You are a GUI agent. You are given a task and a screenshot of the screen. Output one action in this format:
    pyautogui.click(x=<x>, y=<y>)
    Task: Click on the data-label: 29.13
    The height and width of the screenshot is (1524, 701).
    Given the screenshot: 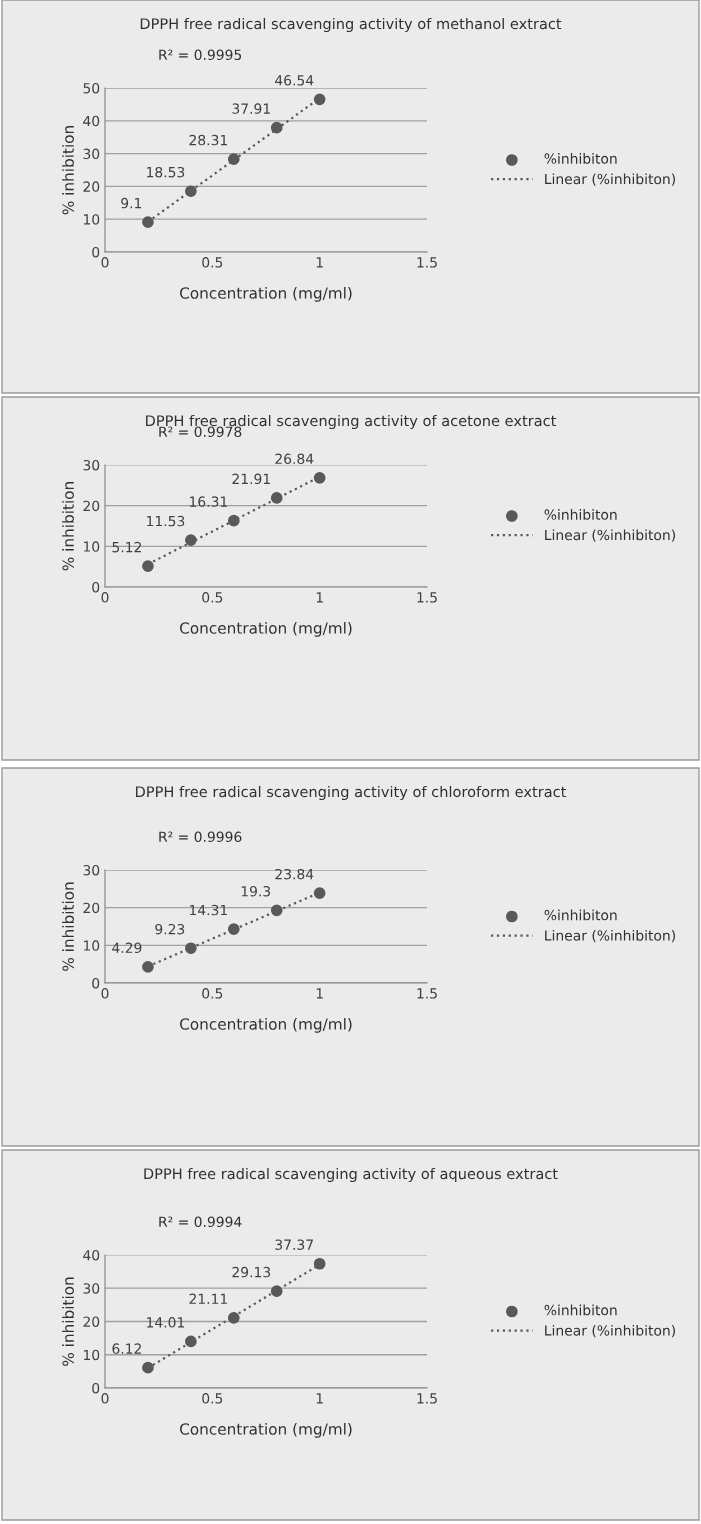 What is the action you would take?
    pyautogui.click(x=251, y=1272)
    